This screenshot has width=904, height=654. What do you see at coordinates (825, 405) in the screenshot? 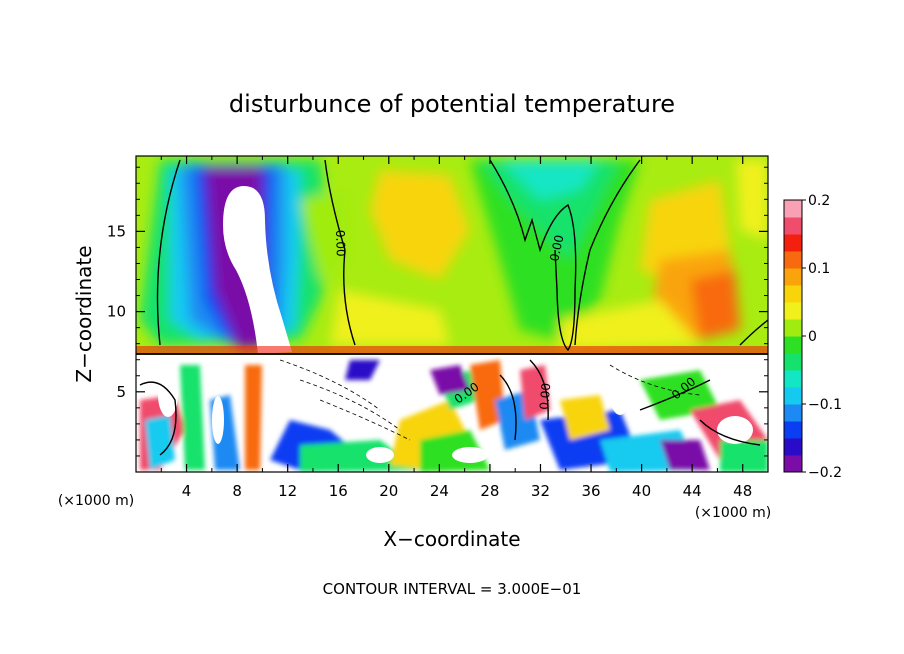
I see `colorbar-tick-label: −0.1` at bounding box center [825, 405].